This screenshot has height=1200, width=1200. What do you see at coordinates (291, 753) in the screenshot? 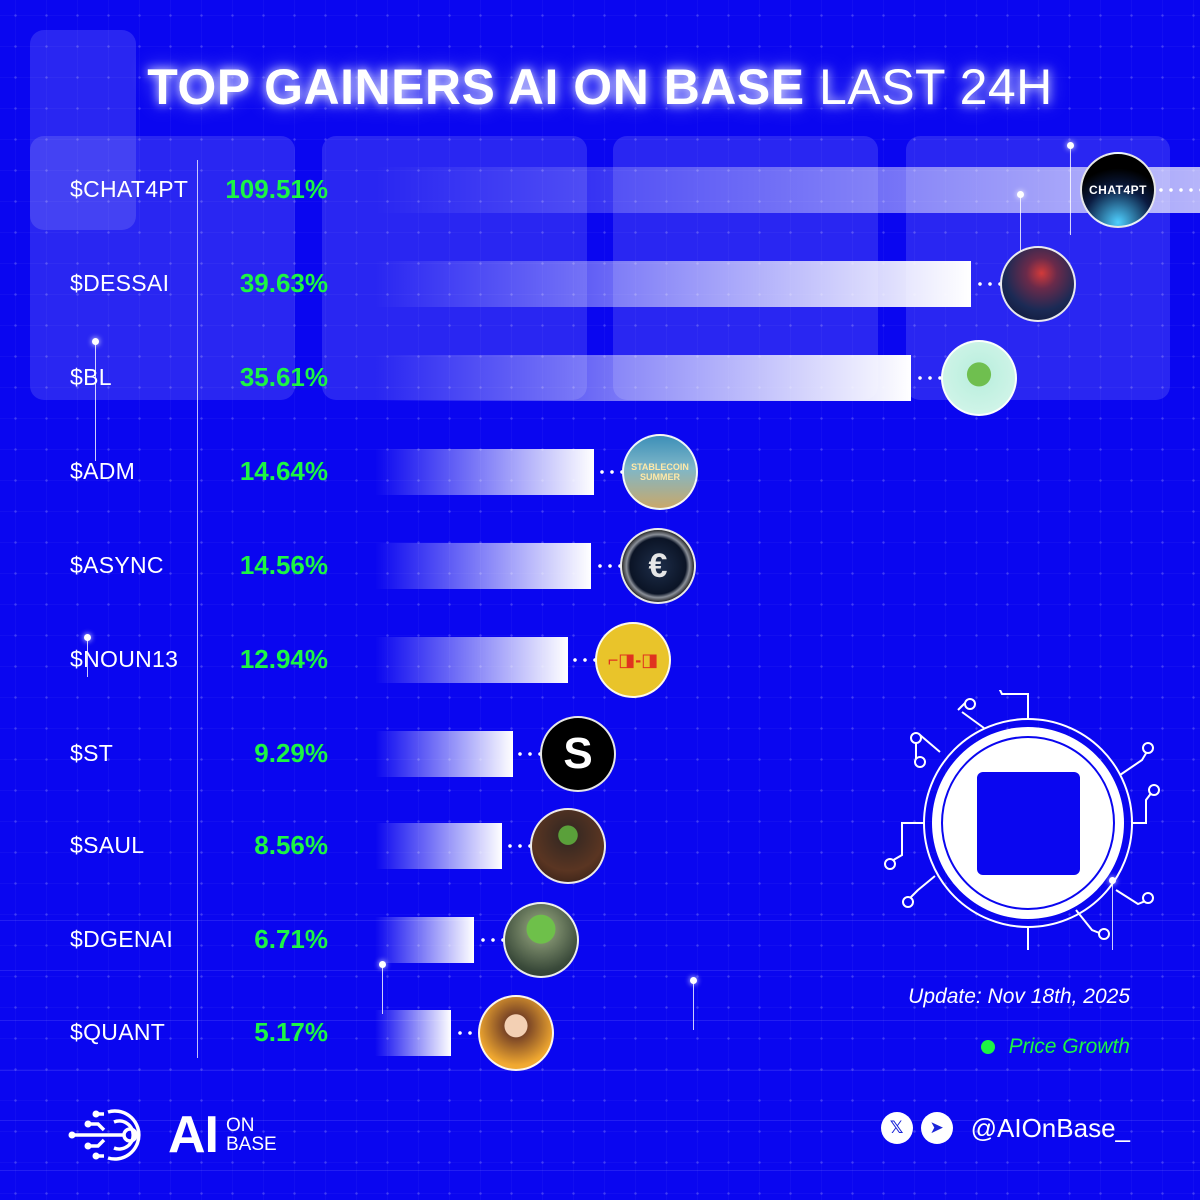
I see `change-value: 9.29%` at bounding box center [291, 753].